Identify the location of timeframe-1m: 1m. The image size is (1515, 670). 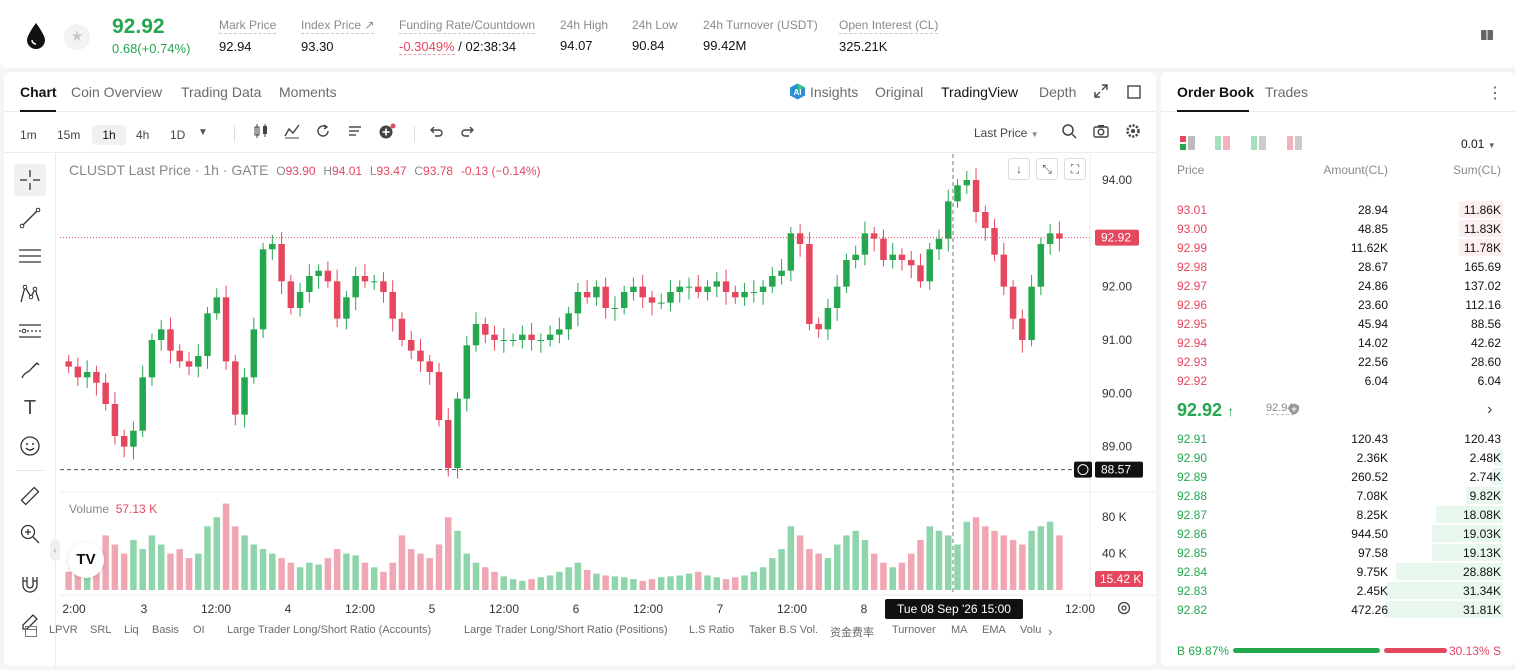
(28, 135).